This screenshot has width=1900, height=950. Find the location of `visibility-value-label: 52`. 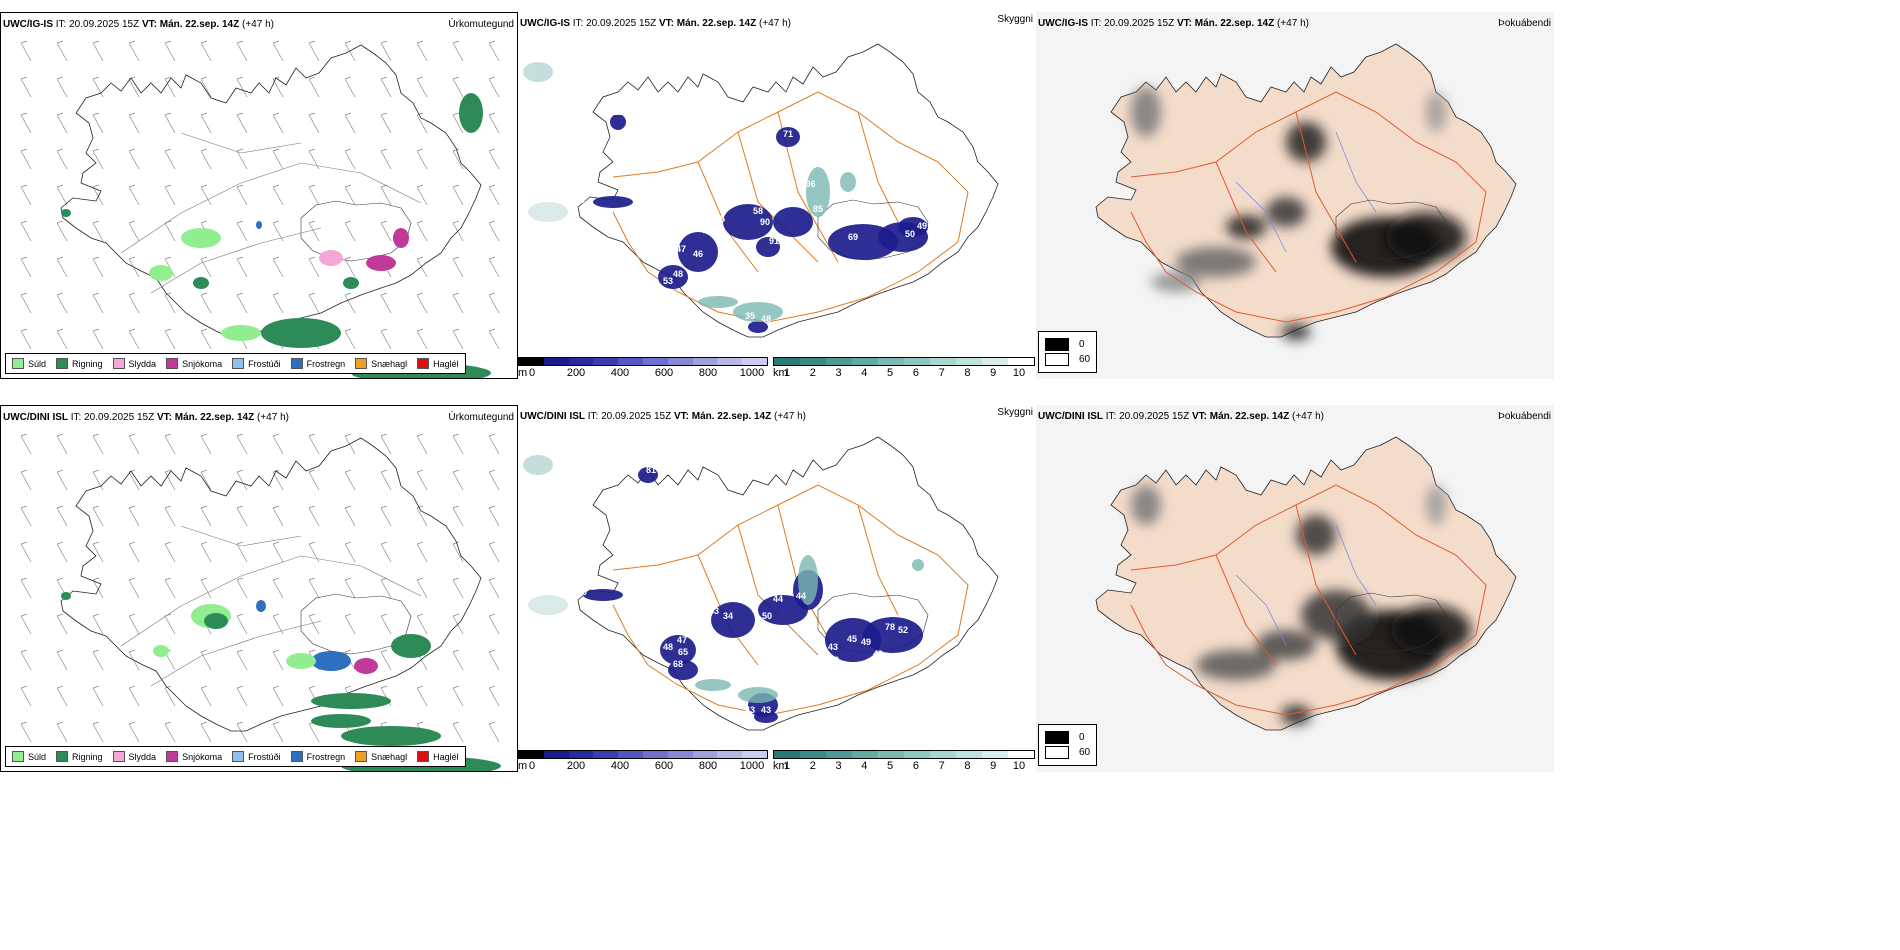

visibility-value-label: 52 is located at coordinates (903, 630).